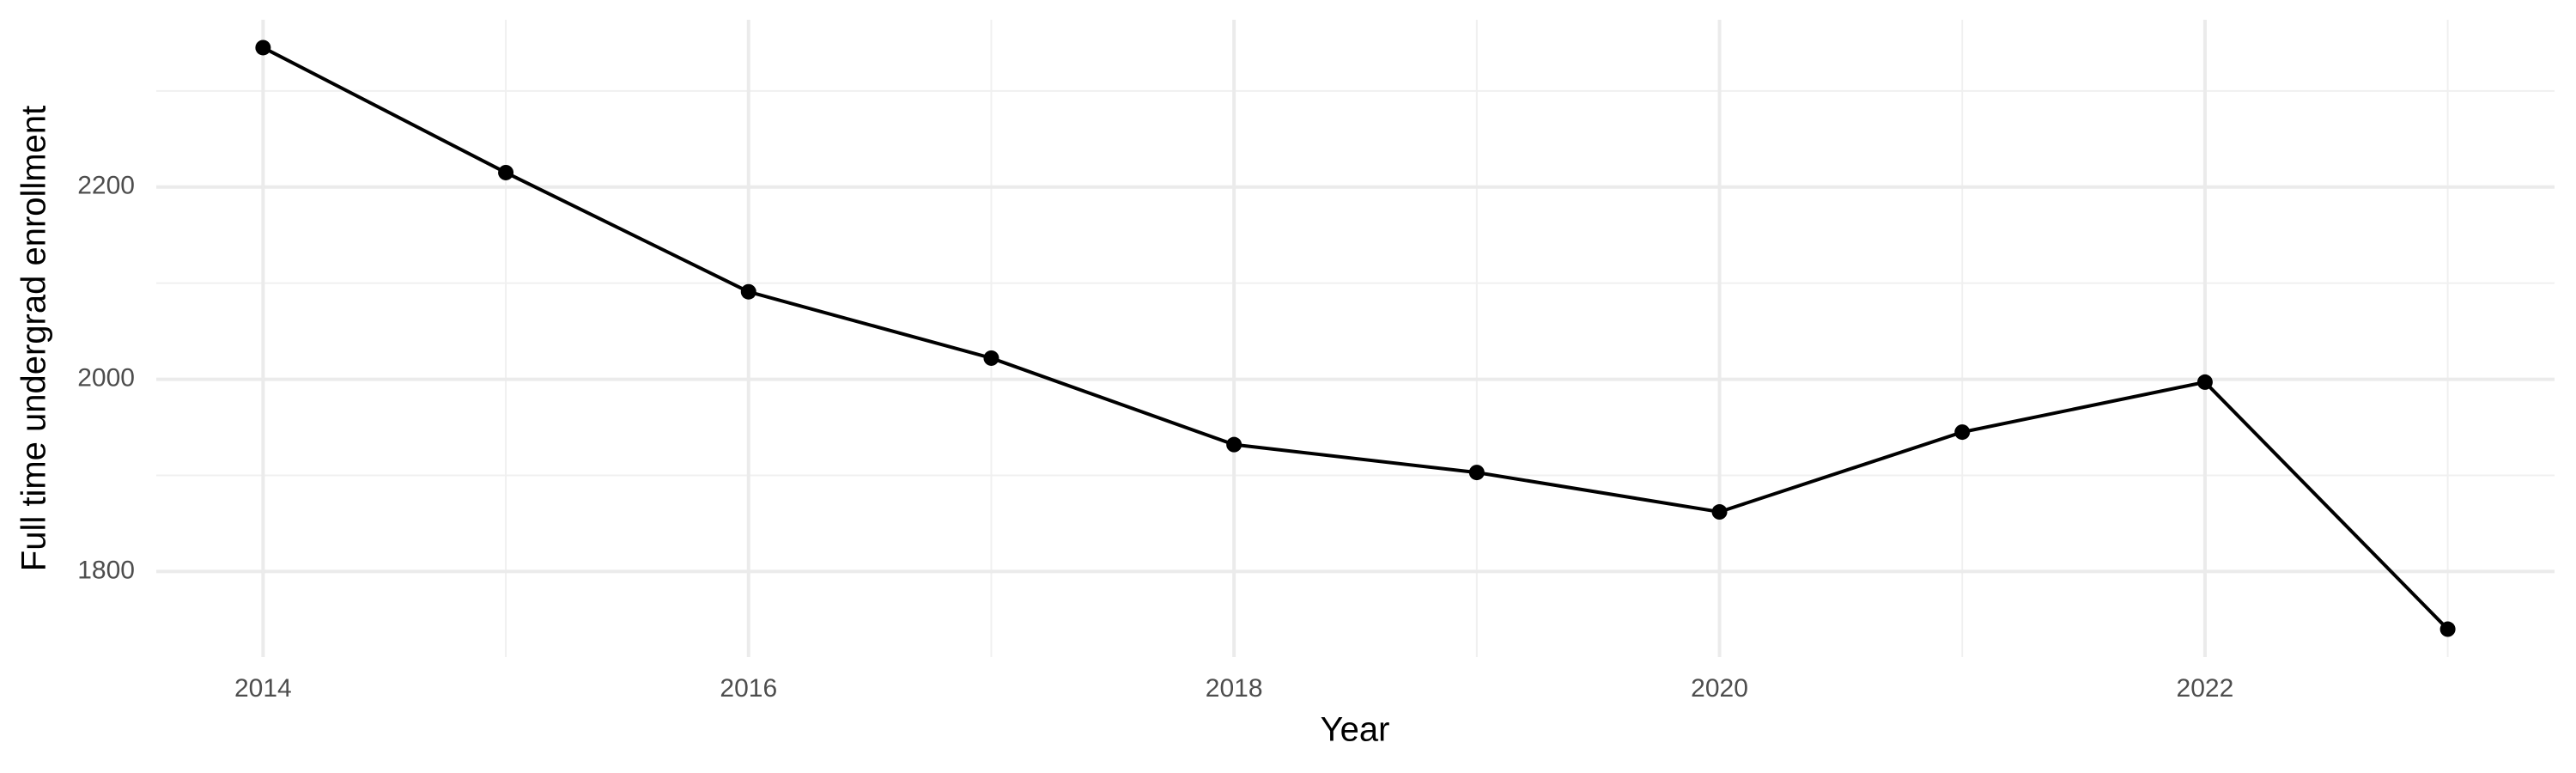  I want to click on y-tick-label: 2200, so click(106, 186).